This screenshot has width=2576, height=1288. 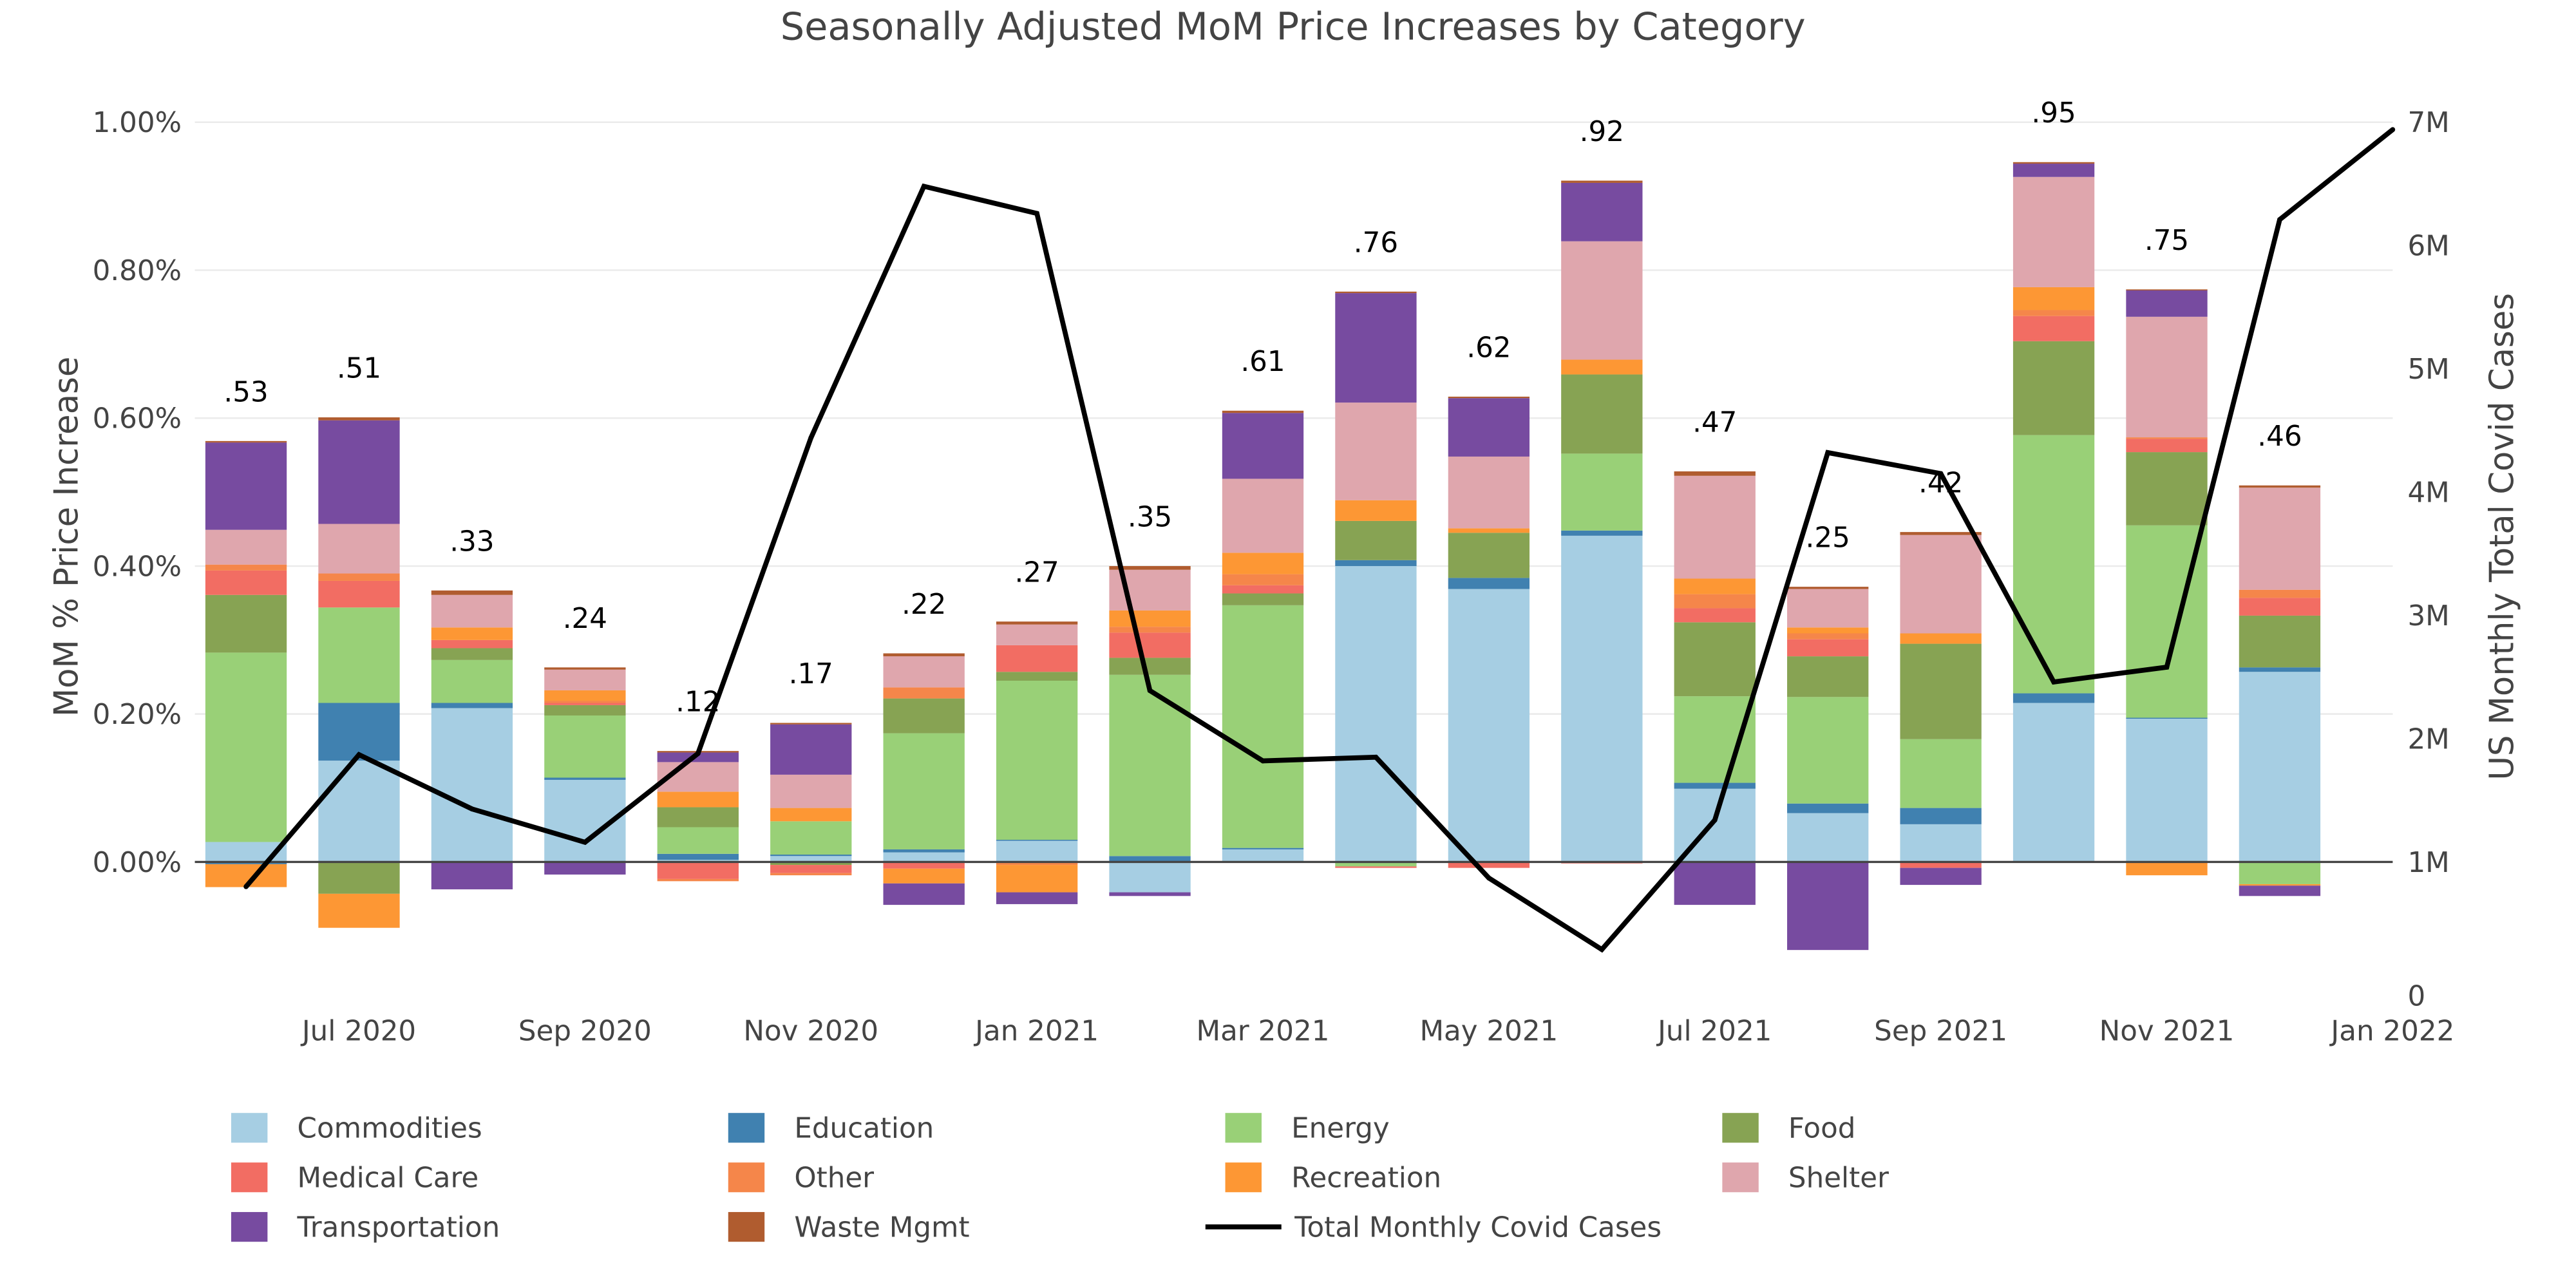 I want to click on bar-total-label: .95, so click(x=2053, y=113).